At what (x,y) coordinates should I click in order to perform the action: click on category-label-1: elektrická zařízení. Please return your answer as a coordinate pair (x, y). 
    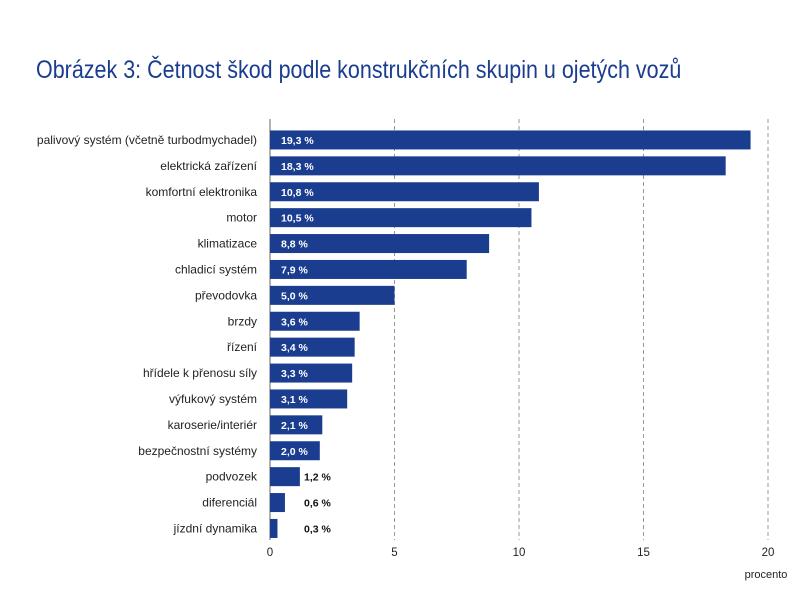
    Looking at the image, I should click on (208, 166).